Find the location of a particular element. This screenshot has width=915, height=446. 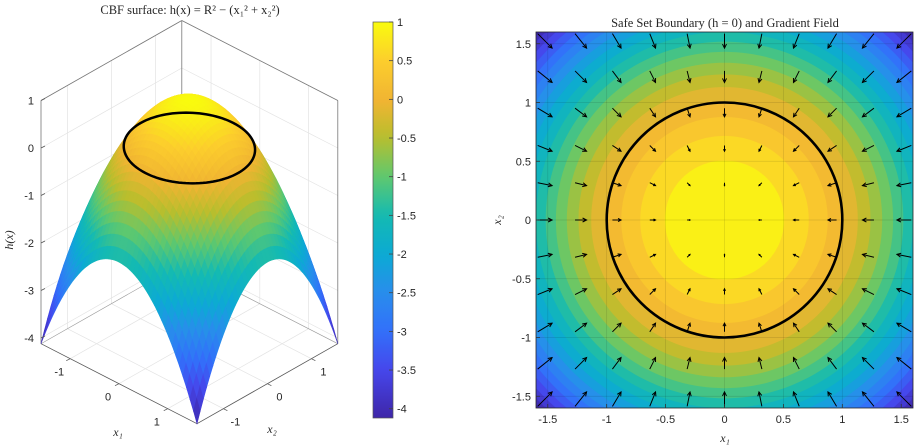

z-tick-label: -3 is located at coordinates (29, 292).